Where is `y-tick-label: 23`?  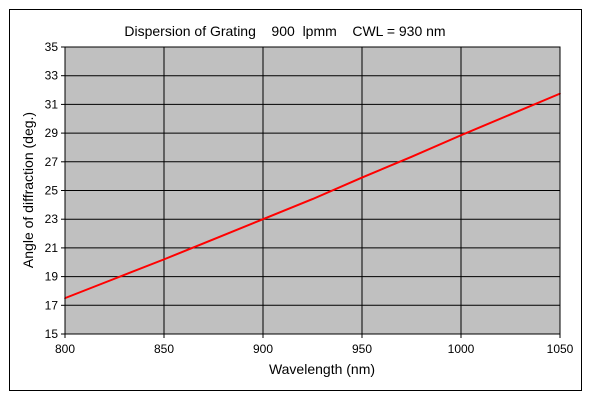
y-tick-label: 23 is located at coordinates (52, 219).